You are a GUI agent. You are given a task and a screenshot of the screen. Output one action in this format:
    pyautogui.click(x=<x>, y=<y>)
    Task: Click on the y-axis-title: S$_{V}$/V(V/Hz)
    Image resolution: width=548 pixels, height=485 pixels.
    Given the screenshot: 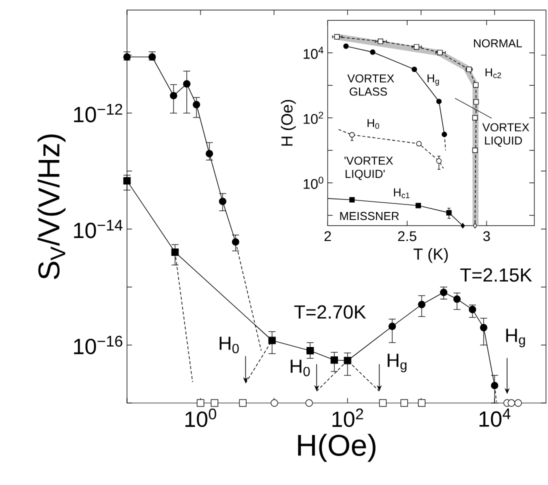 What is the action you would take?
    pyautogui.click(x=52, y=207)
    